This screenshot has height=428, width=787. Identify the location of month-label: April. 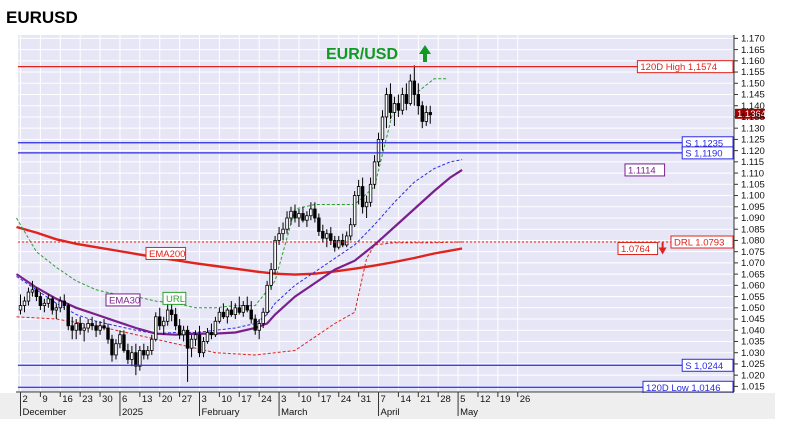
(390, 412).